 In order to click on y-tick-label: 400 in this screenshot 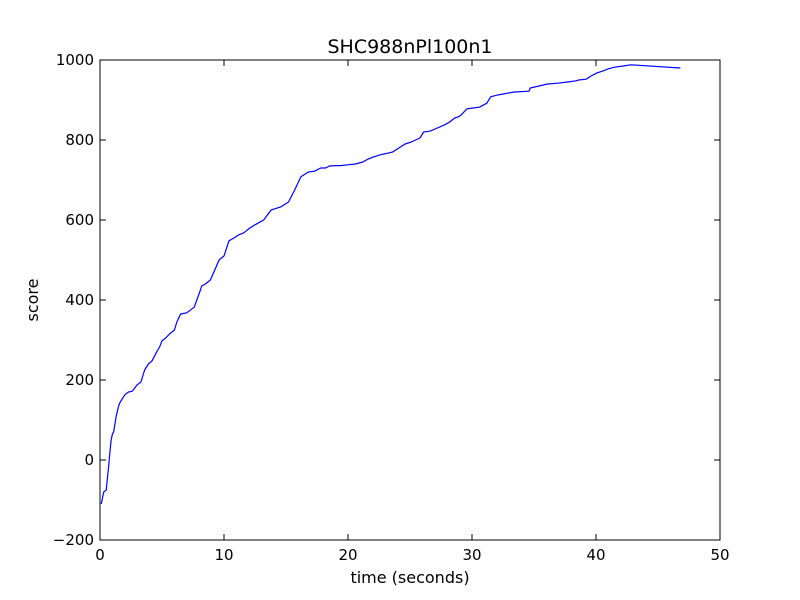, I will do `click(79, 300)`.